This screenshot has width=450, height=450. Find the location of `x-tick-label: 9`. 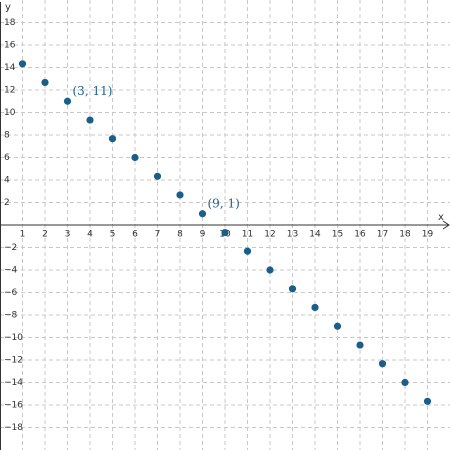

x-tick-label: 9 is located at coordinates (203, 235).